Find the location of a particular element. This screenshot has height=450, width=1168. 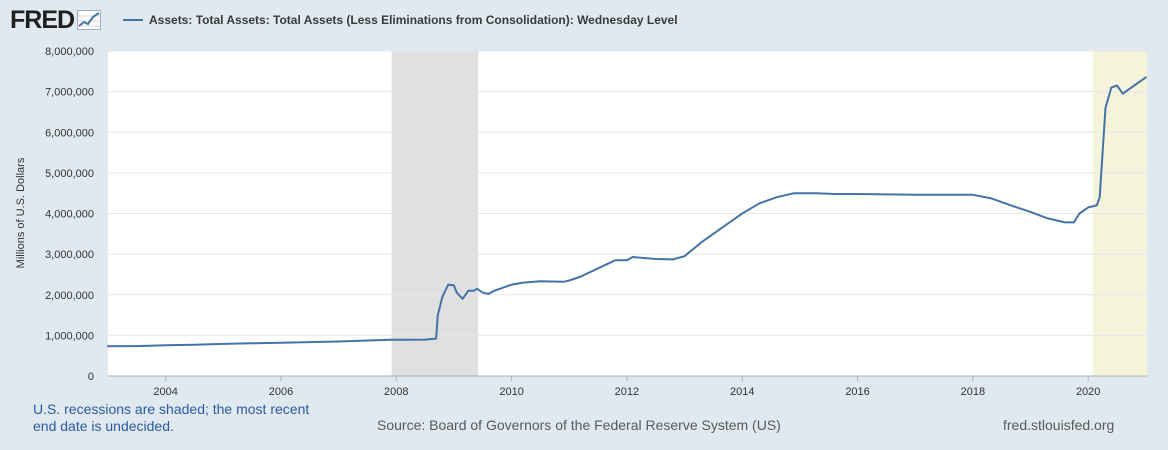

x-tick-label: 2016 is located at coordinates (857, 390).